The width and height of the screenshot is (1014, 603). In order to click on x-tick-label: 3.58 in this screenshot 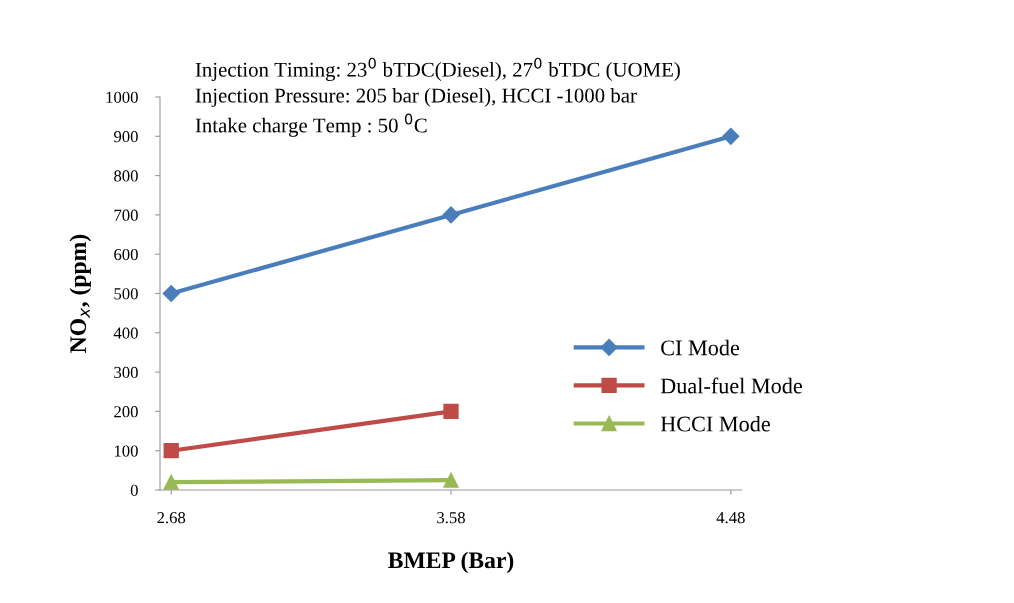, I will do `click(451, 518)`.